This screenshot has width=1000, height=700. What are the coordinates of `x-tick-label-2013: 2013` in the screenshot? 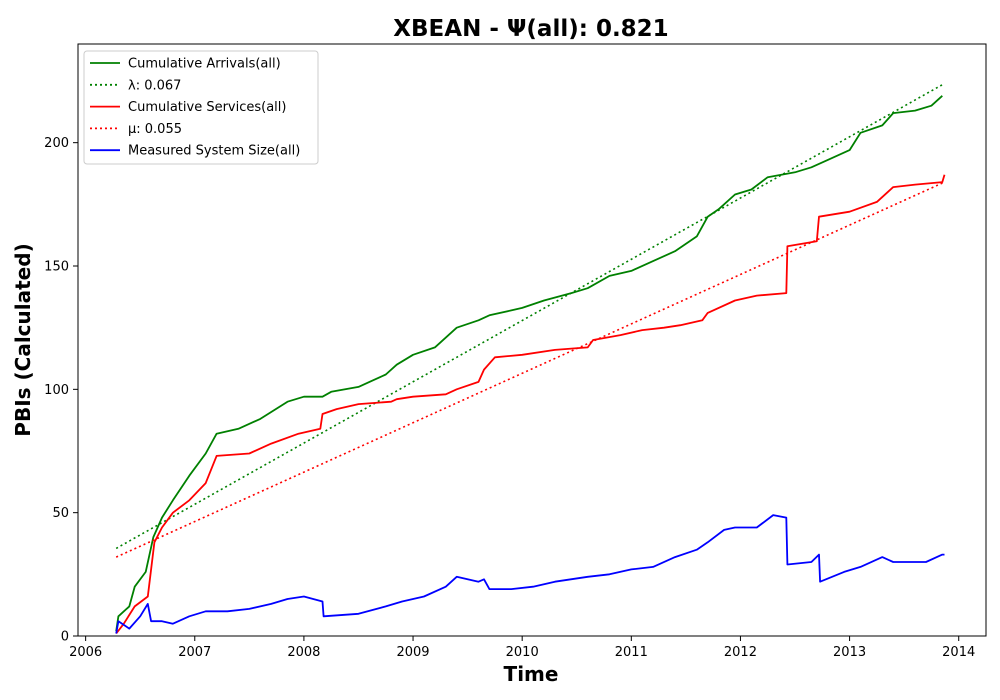 It's located at (849, 652).